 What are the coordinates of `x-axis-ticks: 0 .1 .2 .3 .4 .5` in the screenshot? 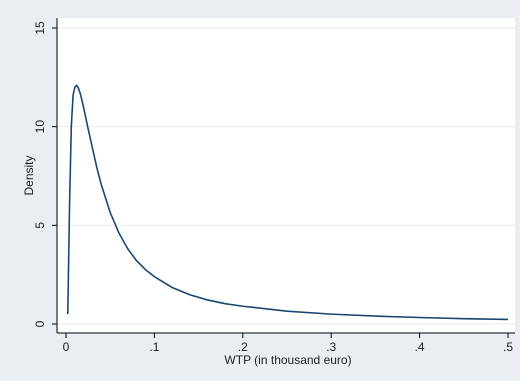 It's located at (288, 343).